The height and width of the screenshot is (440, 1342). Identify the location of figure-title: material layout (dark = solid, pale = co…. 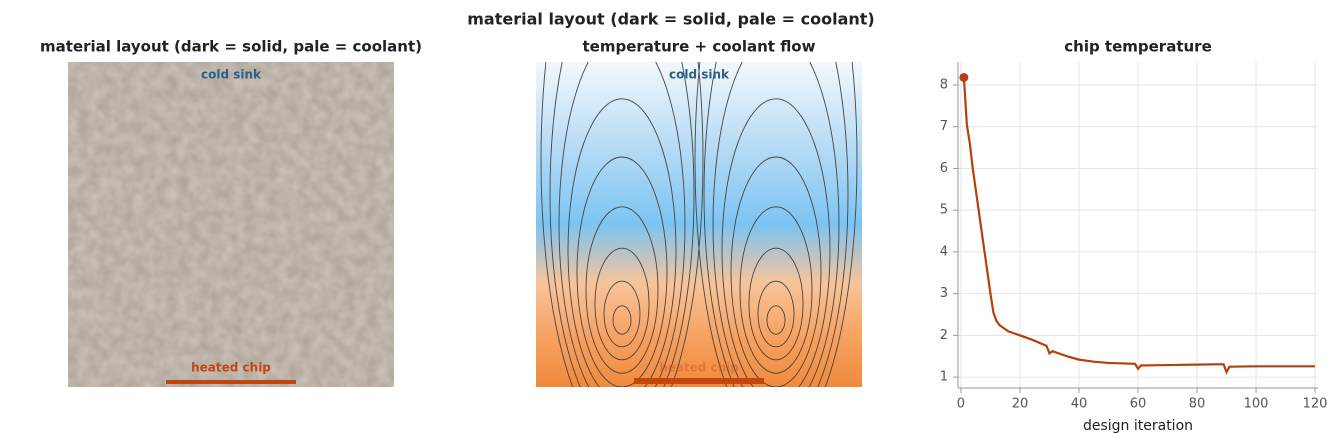
(670, 19).